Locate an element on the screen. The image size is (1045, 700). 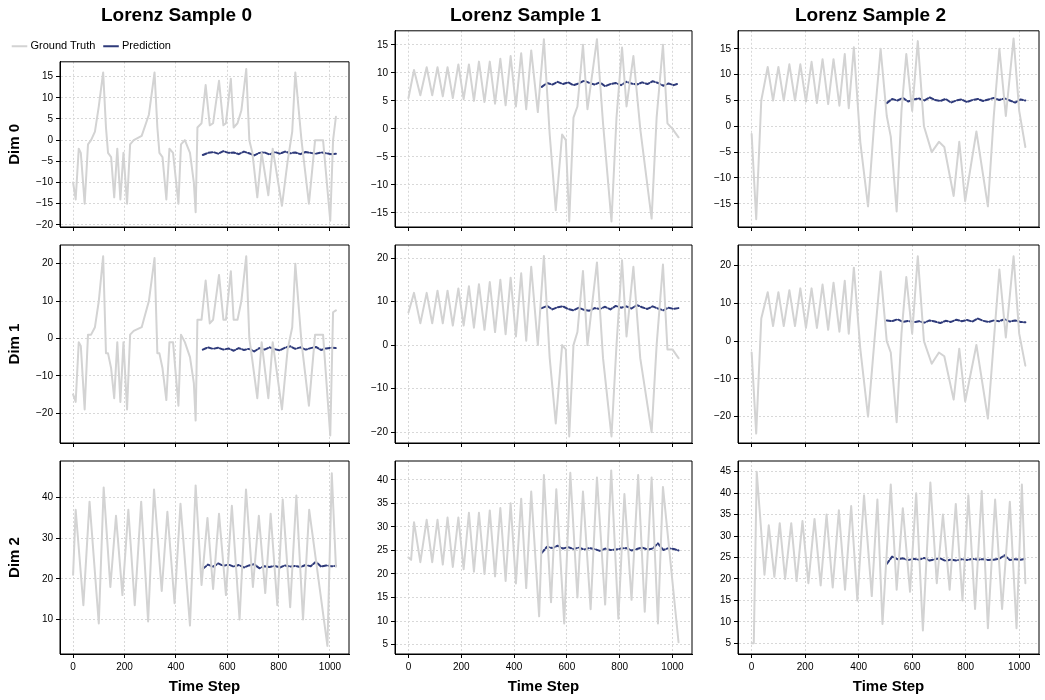
y-axis-title: Dim 2 is located at coordinates (14, 557).